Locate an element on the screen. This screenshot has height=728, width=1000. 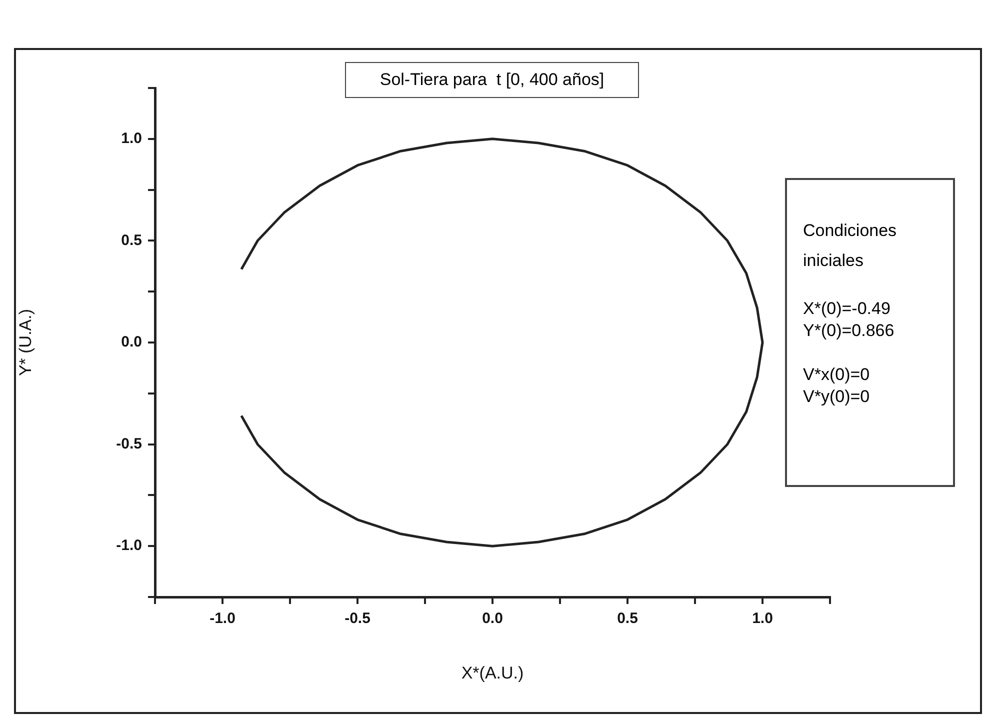
annotation: X*(0)=-0.49 is located at coordinates (847, 309).